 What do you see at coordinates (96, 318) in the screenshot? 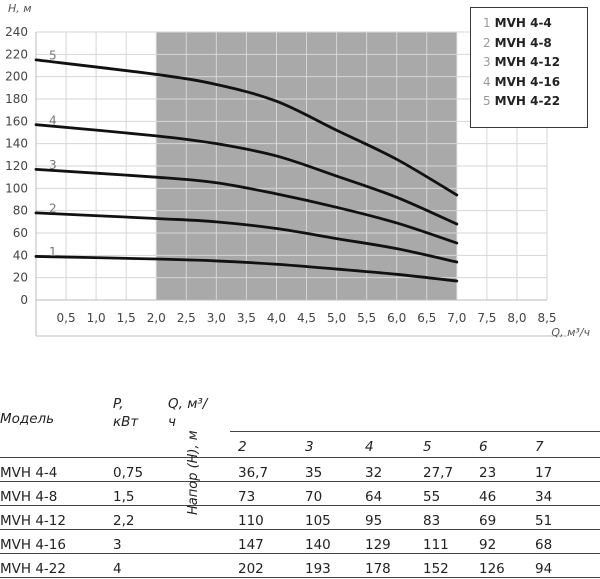
I see `x-tick-label: 1,0` at bounding box center [96, 318].